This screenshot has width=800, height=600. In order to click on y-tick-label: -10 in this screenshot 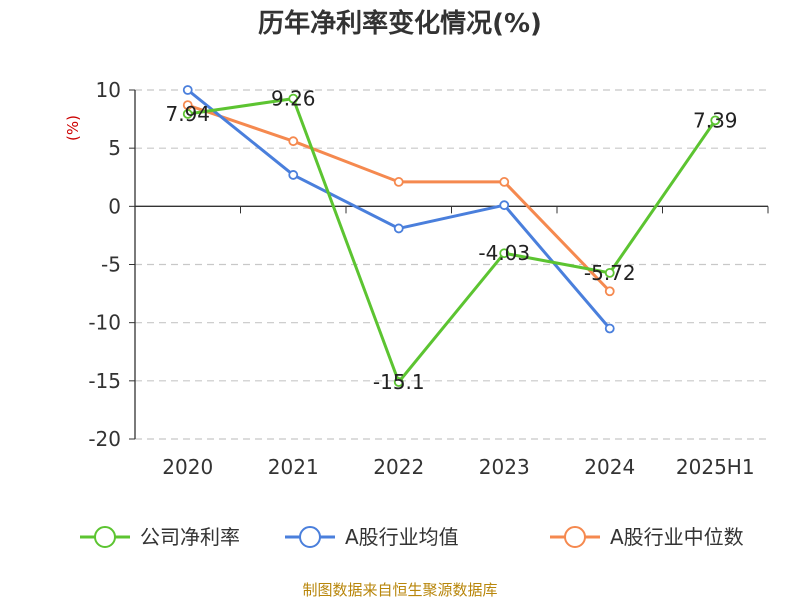, I will do `click(104, 323)`.